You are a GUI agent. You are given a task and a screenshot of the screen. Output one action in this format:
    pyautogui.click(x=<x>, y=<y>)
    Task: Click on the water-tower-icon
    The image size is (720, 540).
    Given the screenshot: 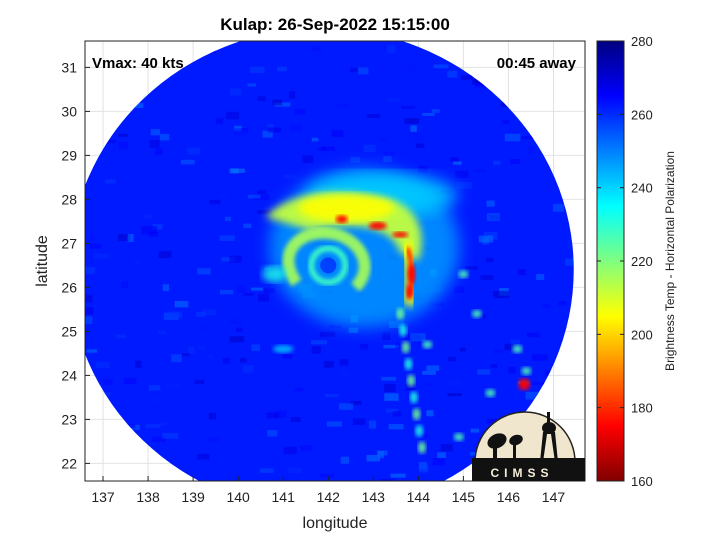 What is the action you would take?
    pyautogui.click(x=549, y=437)
    